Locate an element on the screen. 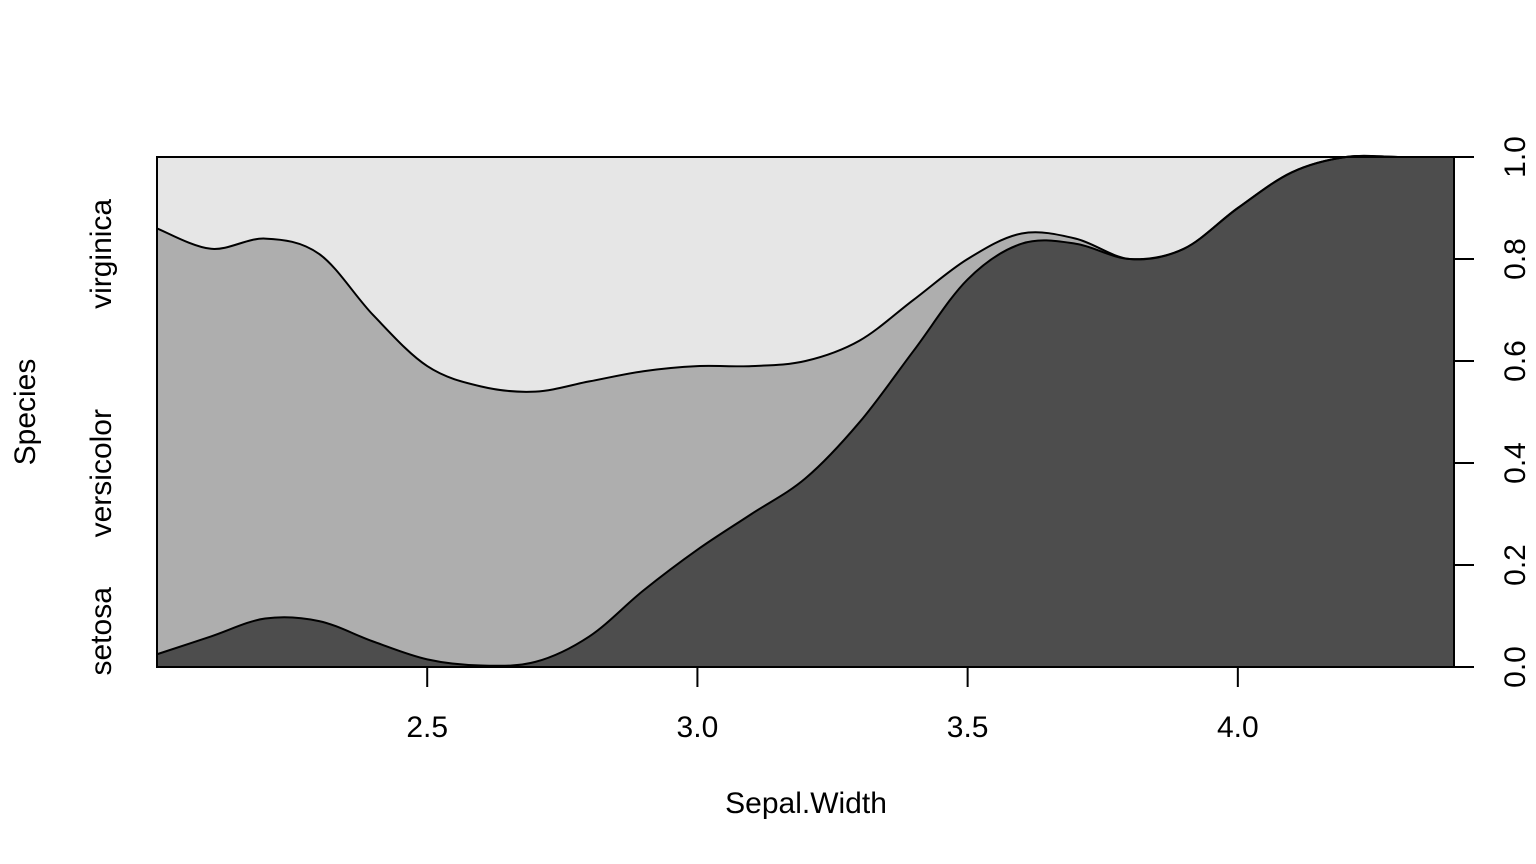 The image size is (1536, 864). x-axis-label: Sepal.Width is located at coordinates (806, 803).